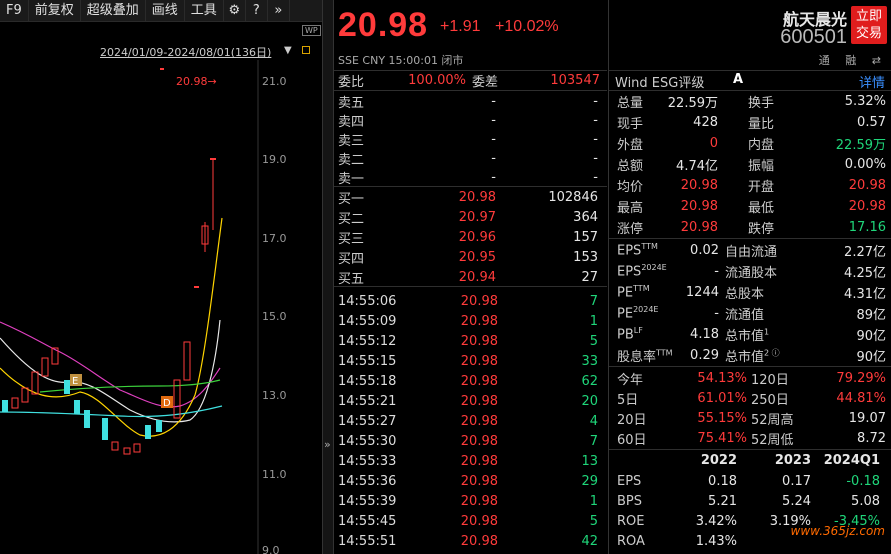 The height and width of the screenshot is (554, 891). What do you see at coordinates (585, 257) in the screenshot?
I see `buy-volume: 153` at bounding box center [585, 257].